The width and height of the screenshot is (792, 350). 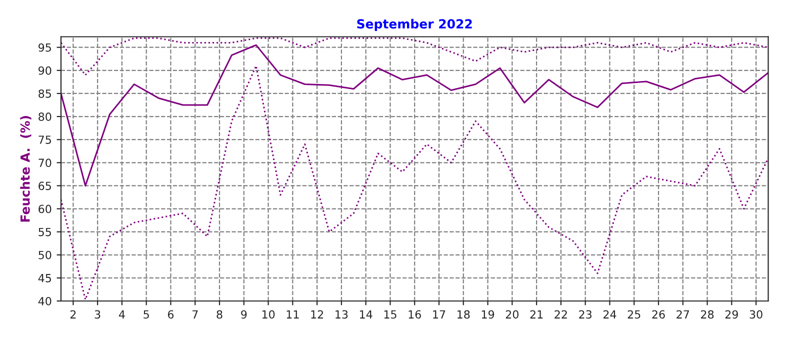 What do you see at coordinates (171, 314) in the screenshot?
I see `x-tick-label: 6` at bounding box center [171, 314].